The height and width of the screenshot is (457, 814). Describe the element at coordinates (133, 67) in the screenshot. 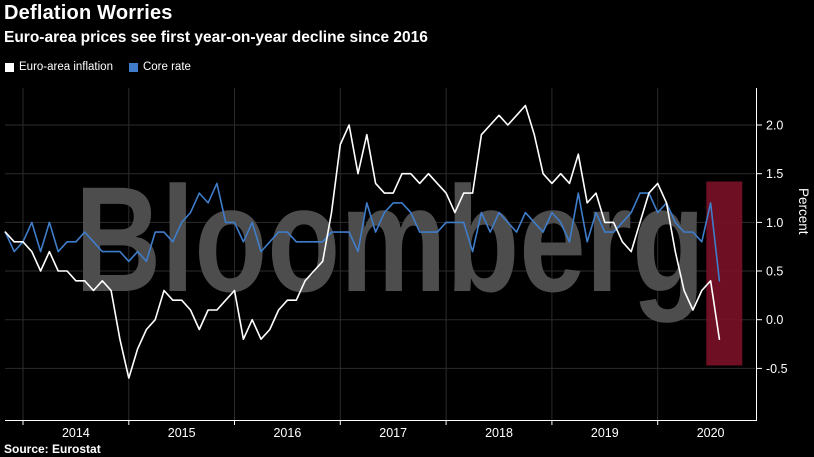

I see `core-rate-series-swatch-icon` at that location.